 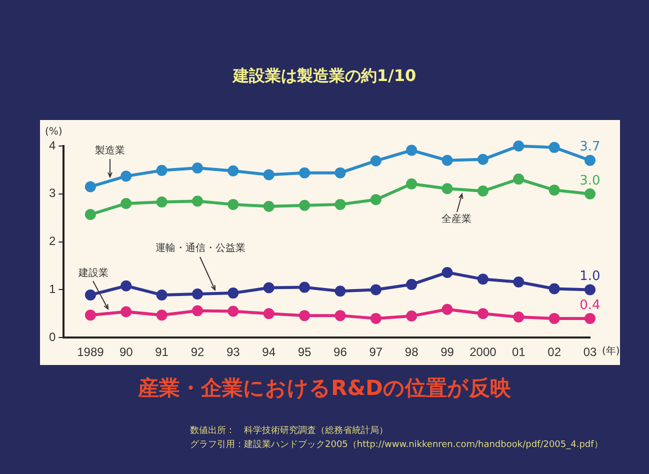 What do you see at coordinates (289, 431) in the screenshot?
I see `text: 数値出所： 科学技術研究調査（総務省統計局）` at bounding box center [289, 431].